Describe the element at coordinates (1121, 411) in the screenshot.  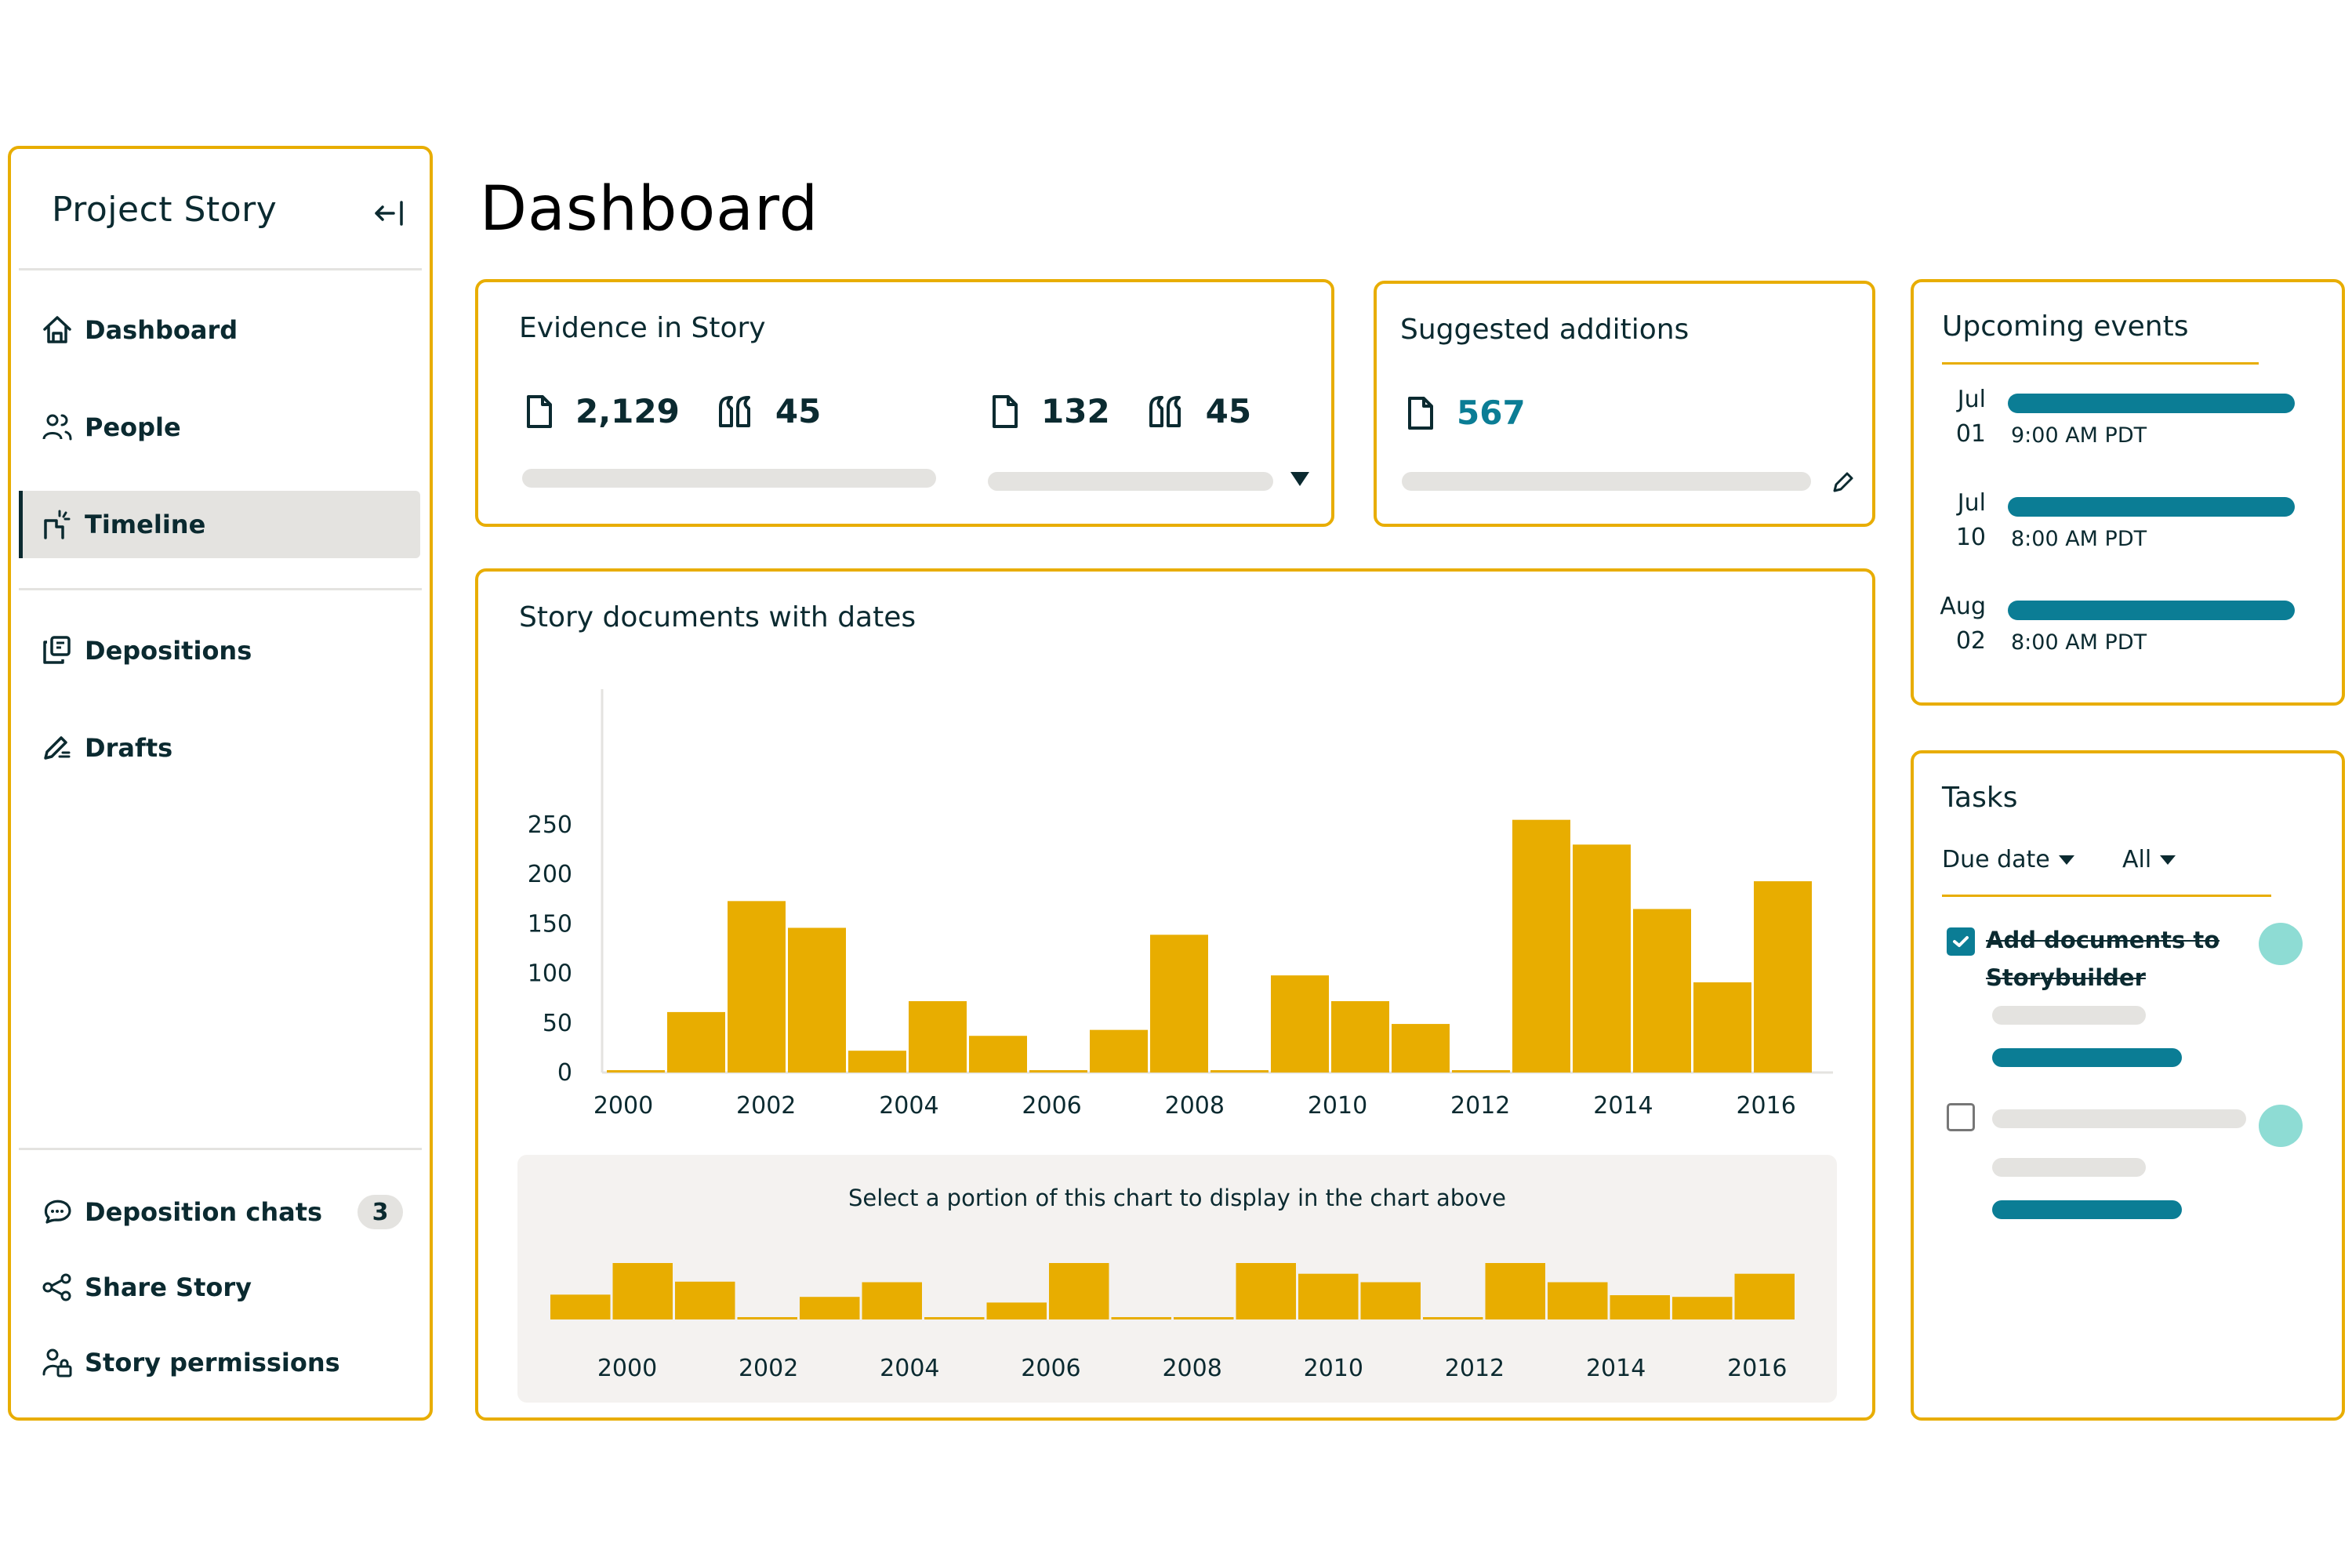
I see `evidence-stat-group: 132 45` at that location.